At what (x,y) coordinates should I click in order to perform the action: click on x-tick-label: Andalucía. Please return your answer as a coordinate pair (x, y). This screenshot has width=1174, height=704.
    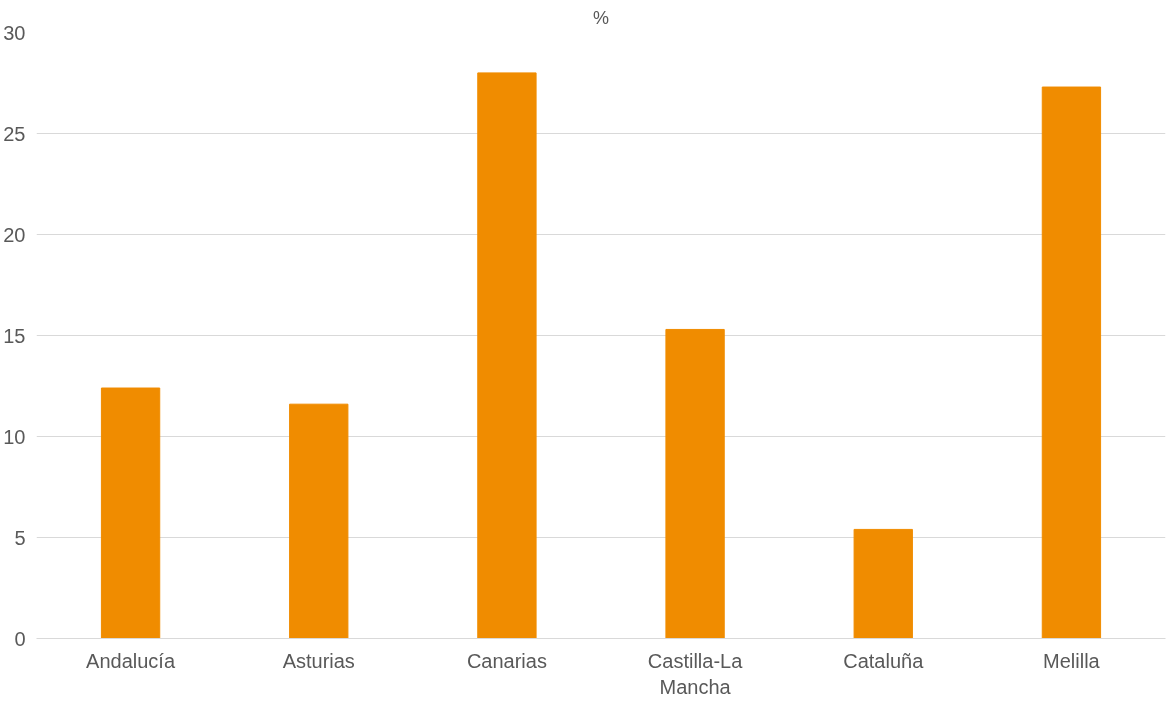
    Looking at the image, I should click on (131, 660).